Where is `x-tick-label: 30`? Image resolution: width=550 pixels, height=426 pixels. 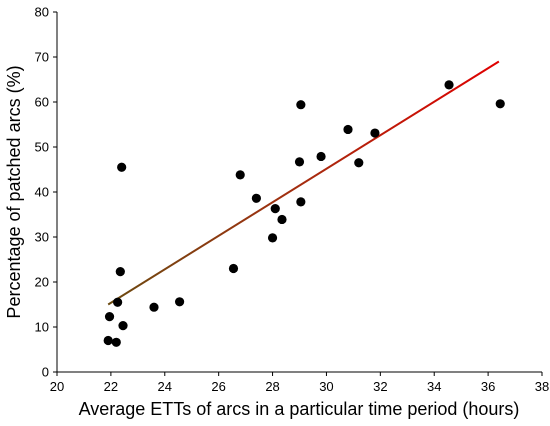
x-tick-label: 30 is located at coordinates (326, 386).